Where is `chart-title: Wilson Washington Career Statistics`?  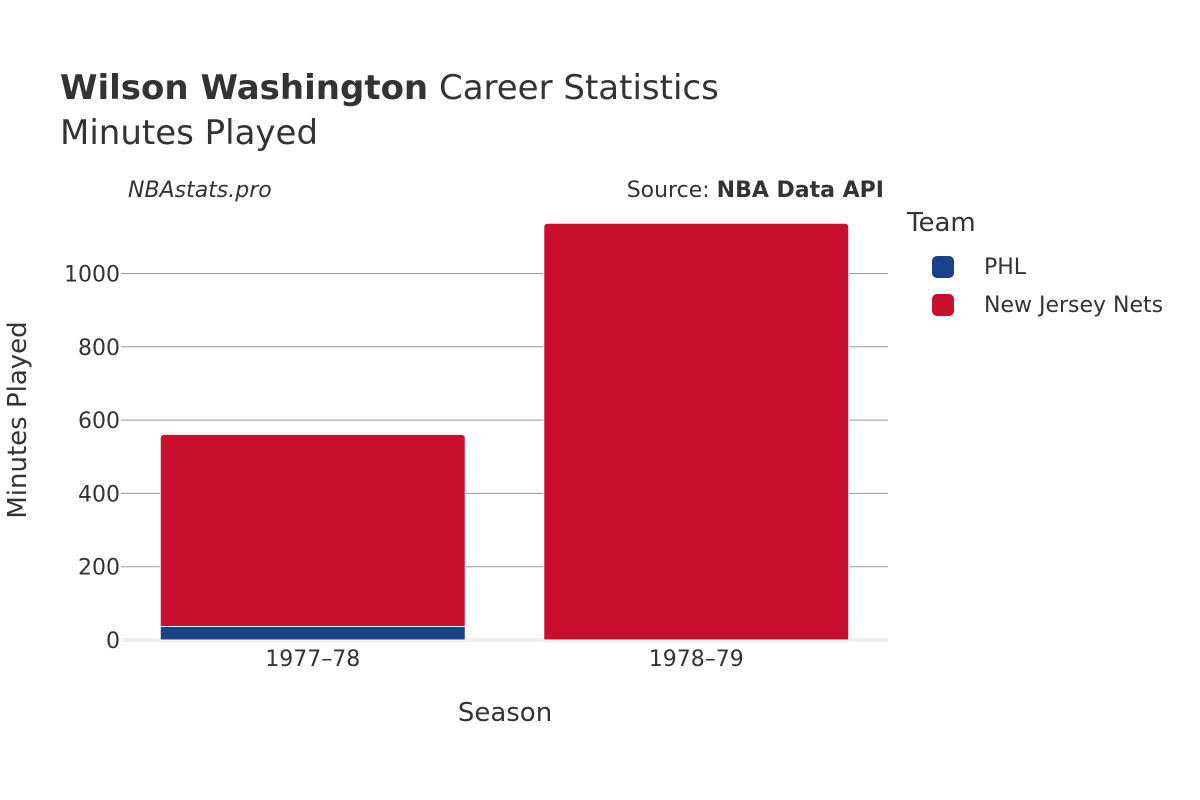 chart-title: Wilson Washington Career Statistics is located at coordinates (389, 88).